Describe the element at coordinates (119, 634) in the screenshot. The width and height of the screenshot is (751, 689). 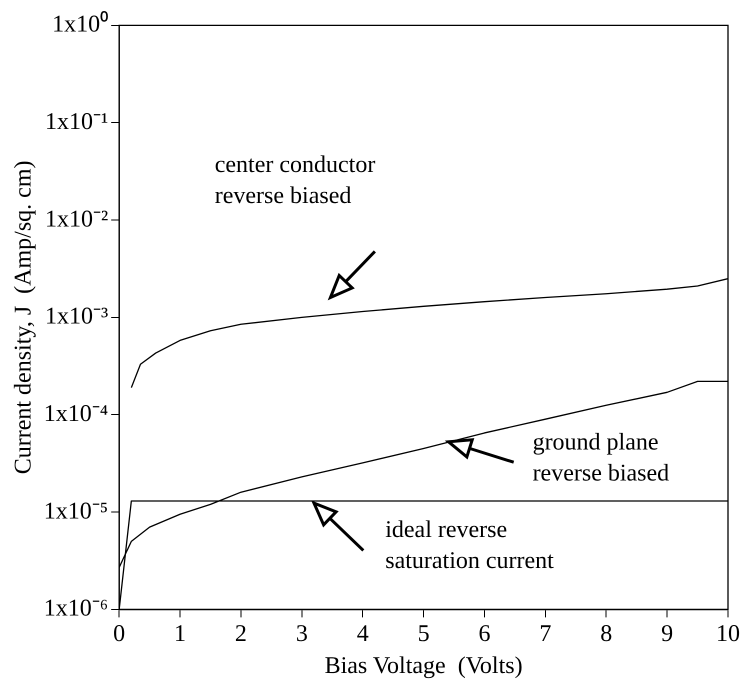
I see `x-tick-label: 0` at that location.